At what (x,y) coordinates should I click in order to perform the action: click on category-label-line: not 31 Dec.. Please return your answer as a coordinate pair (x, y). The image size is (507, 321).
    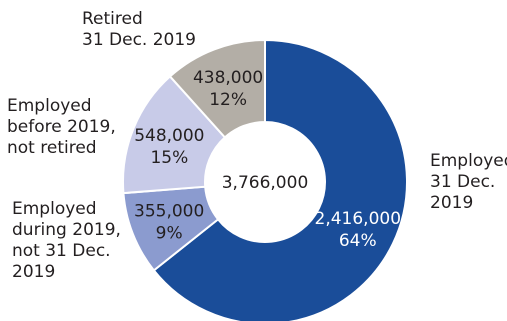
    Looking at the image, I should click on (61, 251).